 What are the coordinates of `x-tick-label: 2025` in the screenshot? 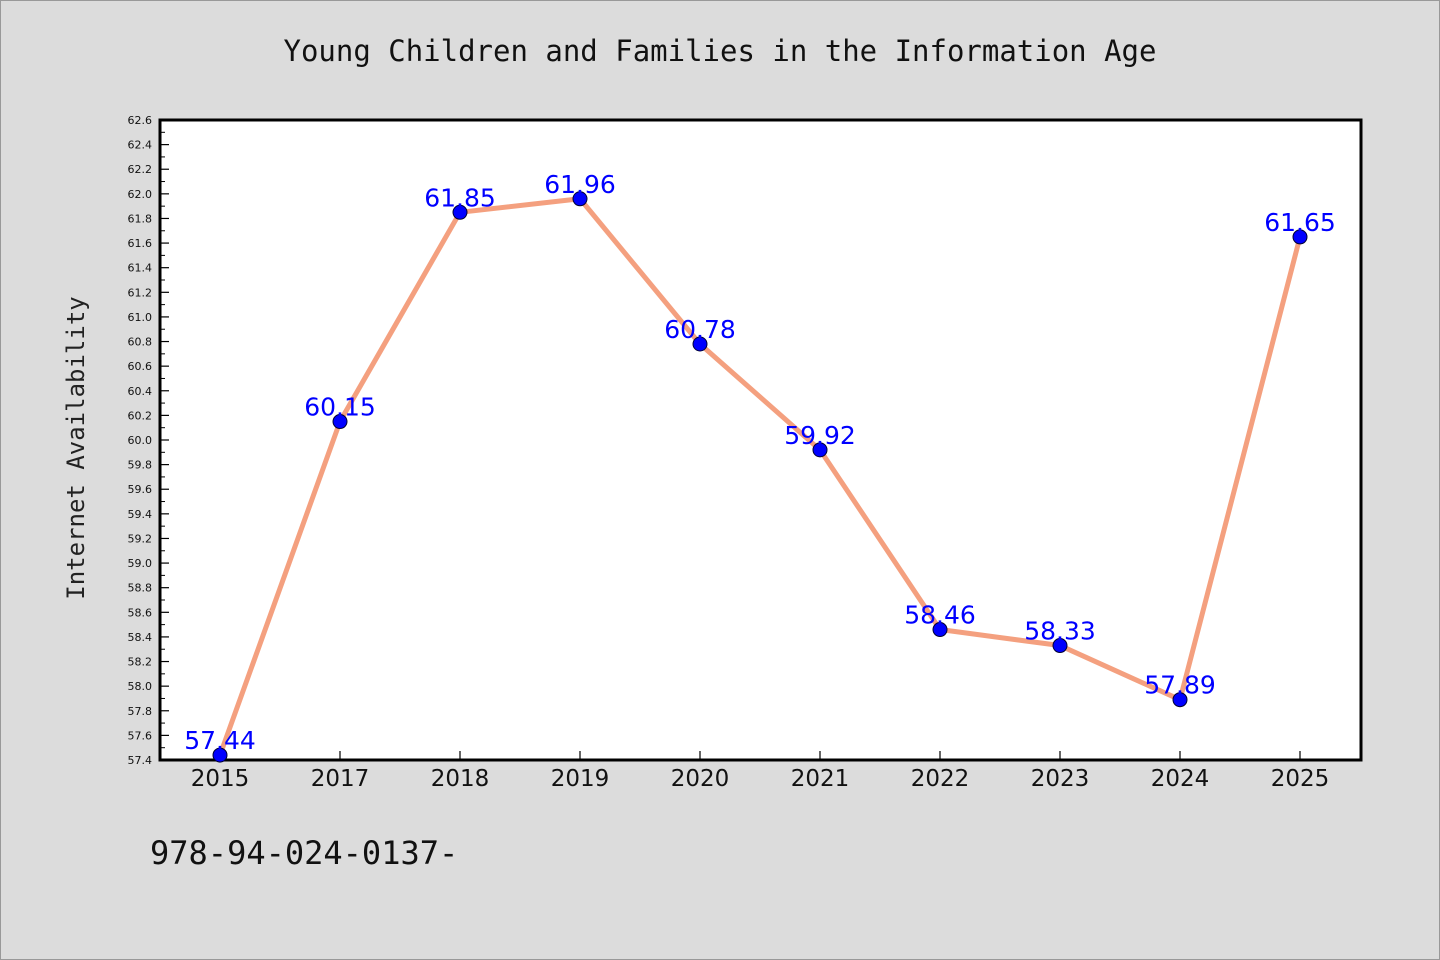 It's located at (1300, 779).